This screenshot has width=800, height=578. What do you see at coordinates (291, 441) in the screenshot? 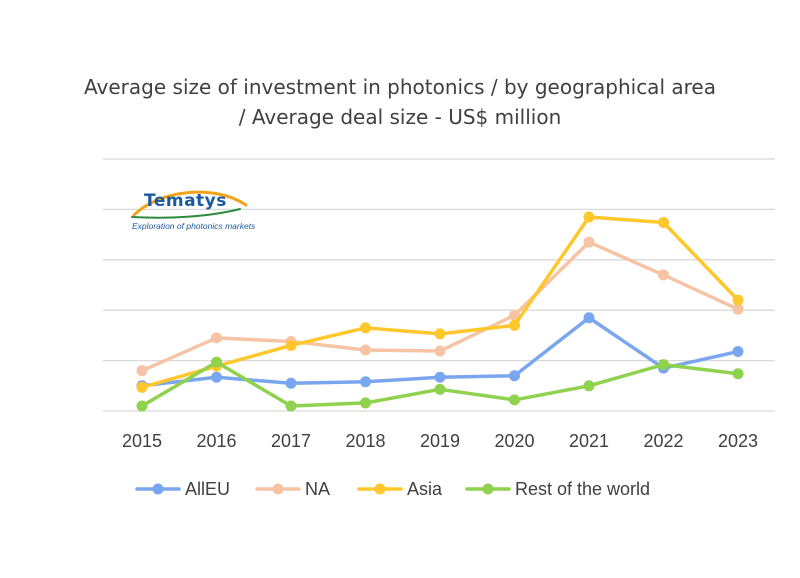
I see `x-tick-label: 2017` at bounding box center [291, 441].